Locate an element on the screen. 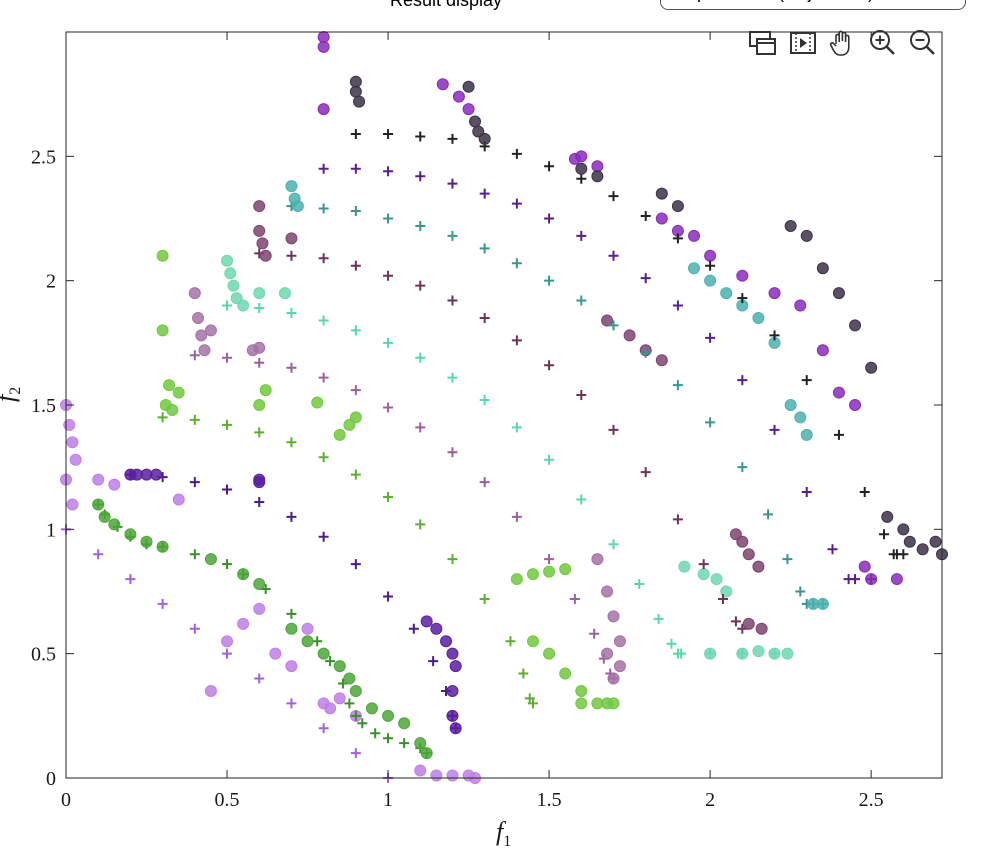 The height and width of the screenshot is (852, 1006). zoom-in-button is located at coordinates (883, 43).